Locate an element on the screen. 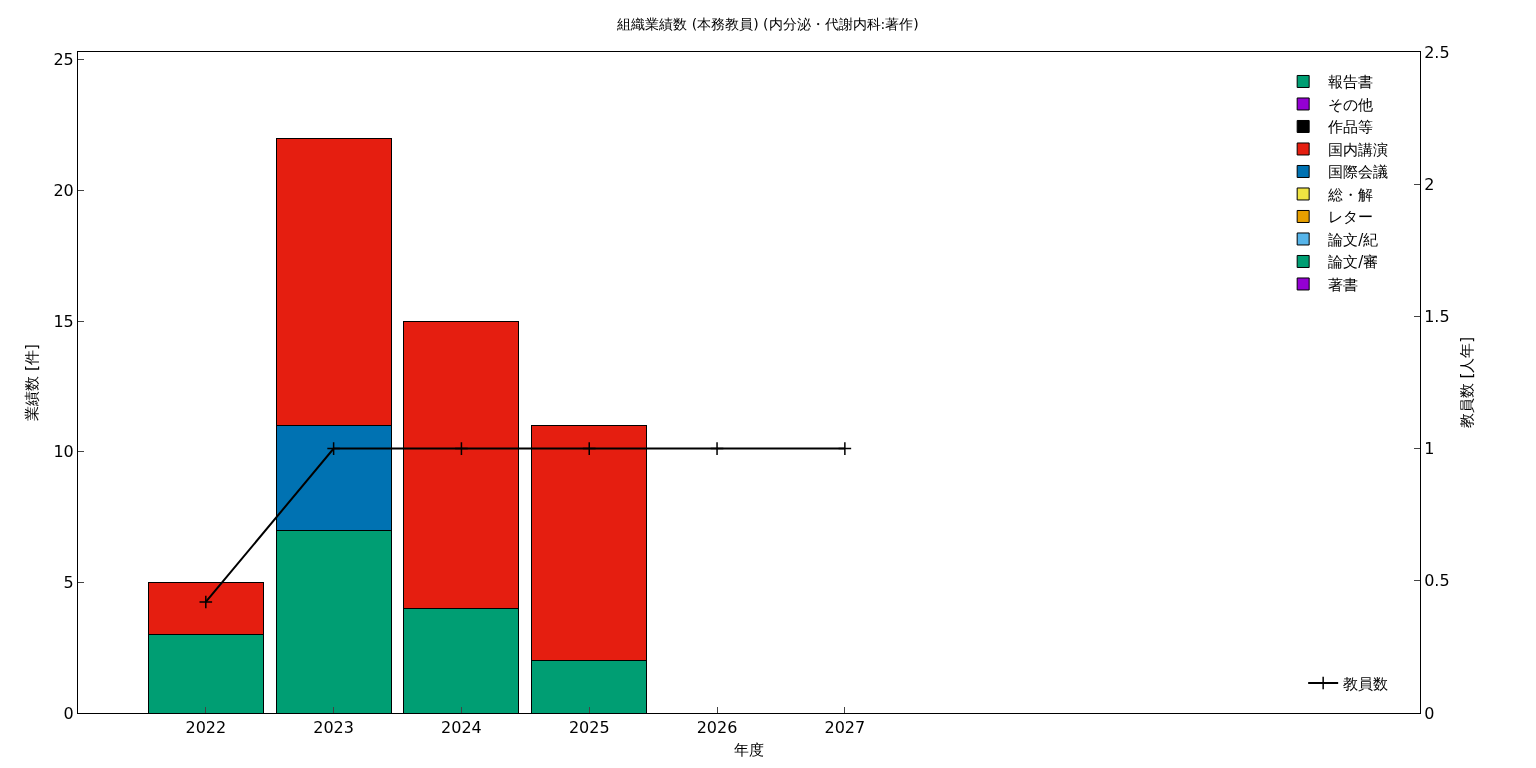 Image resolution: width=1536 pixels, height=768 pixels. y-tick-label: 0 is located at coordinates (68, 713).